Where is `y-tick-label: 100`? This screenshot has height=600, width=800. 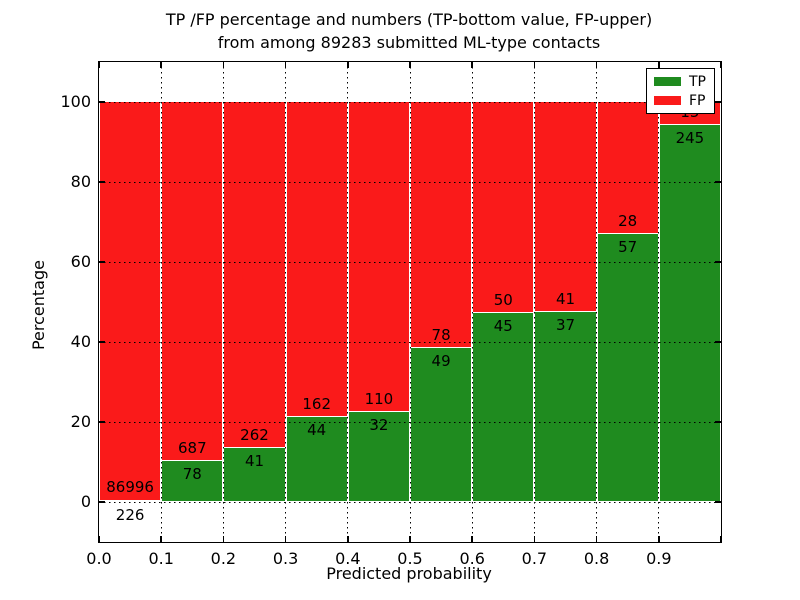 y-tick-label: 100 is located at coordinates (75, 101).